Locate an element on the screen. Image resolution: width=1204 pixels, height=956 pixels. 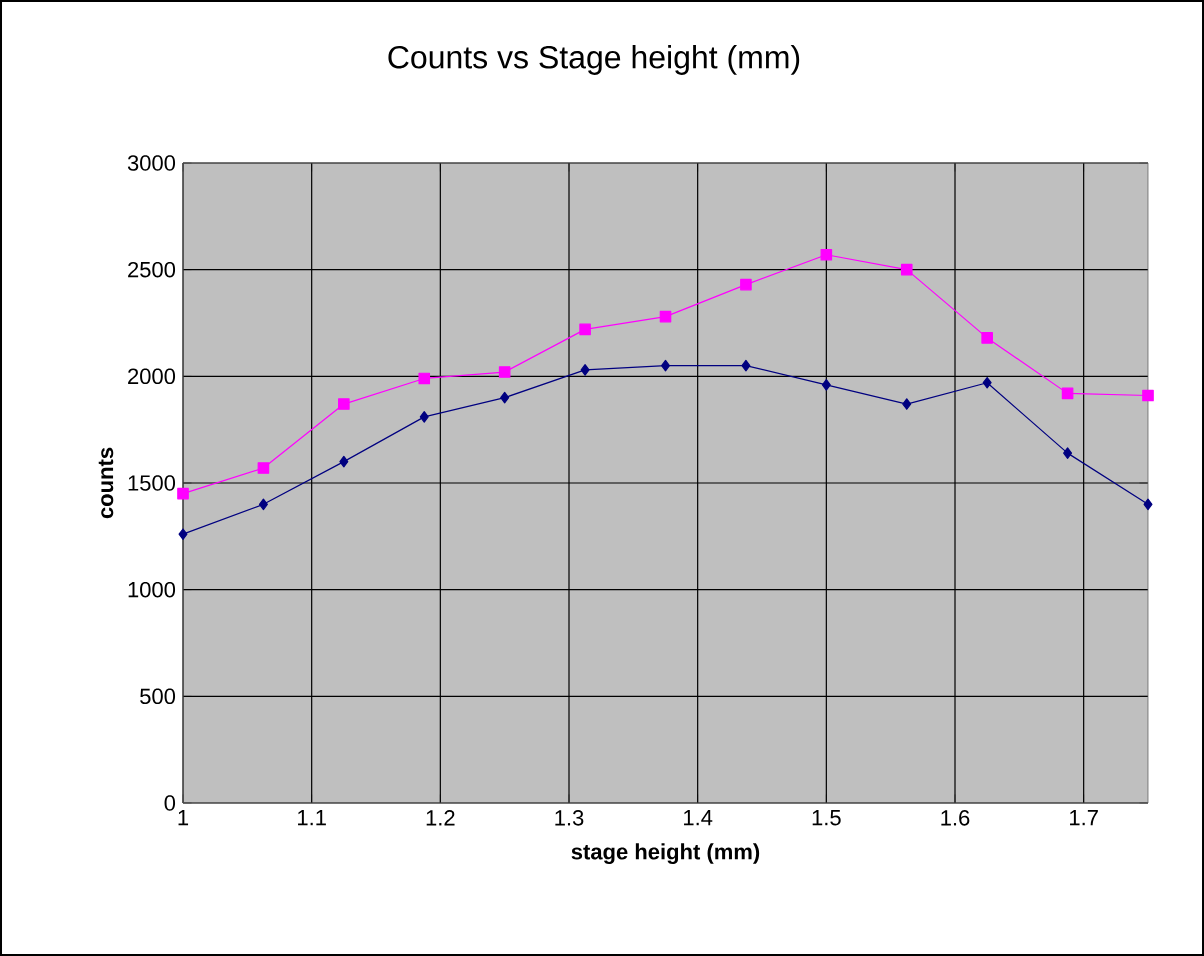
x-tick-label: 1.5 is located at coordinates (826, 818).